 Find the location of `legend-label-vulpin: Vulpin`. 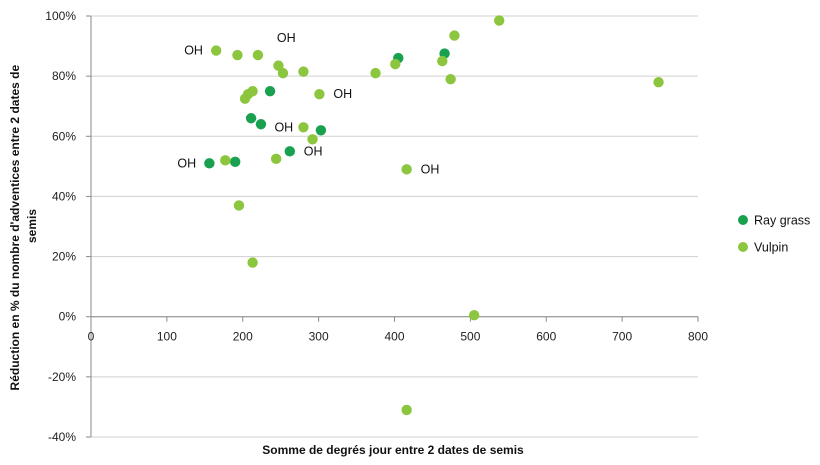

legend-label-vulpin: Vulpin is located at coordinates (771, 248).